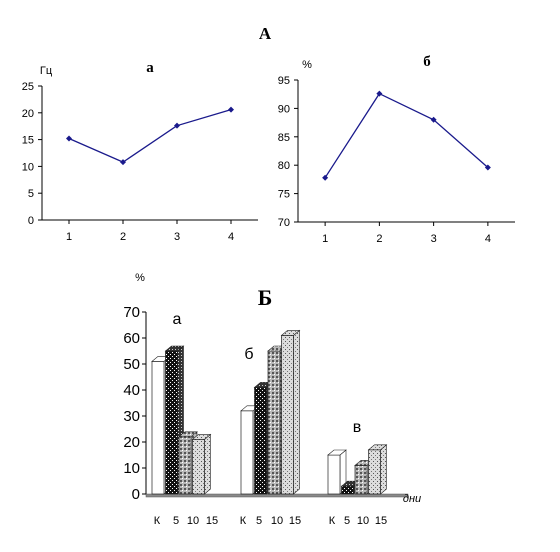 The width and height of the screenshot is (560, 552). Describe the element at coordinates (28, 87) in the screenshot. I see `y-tick-label: 25` at that location.